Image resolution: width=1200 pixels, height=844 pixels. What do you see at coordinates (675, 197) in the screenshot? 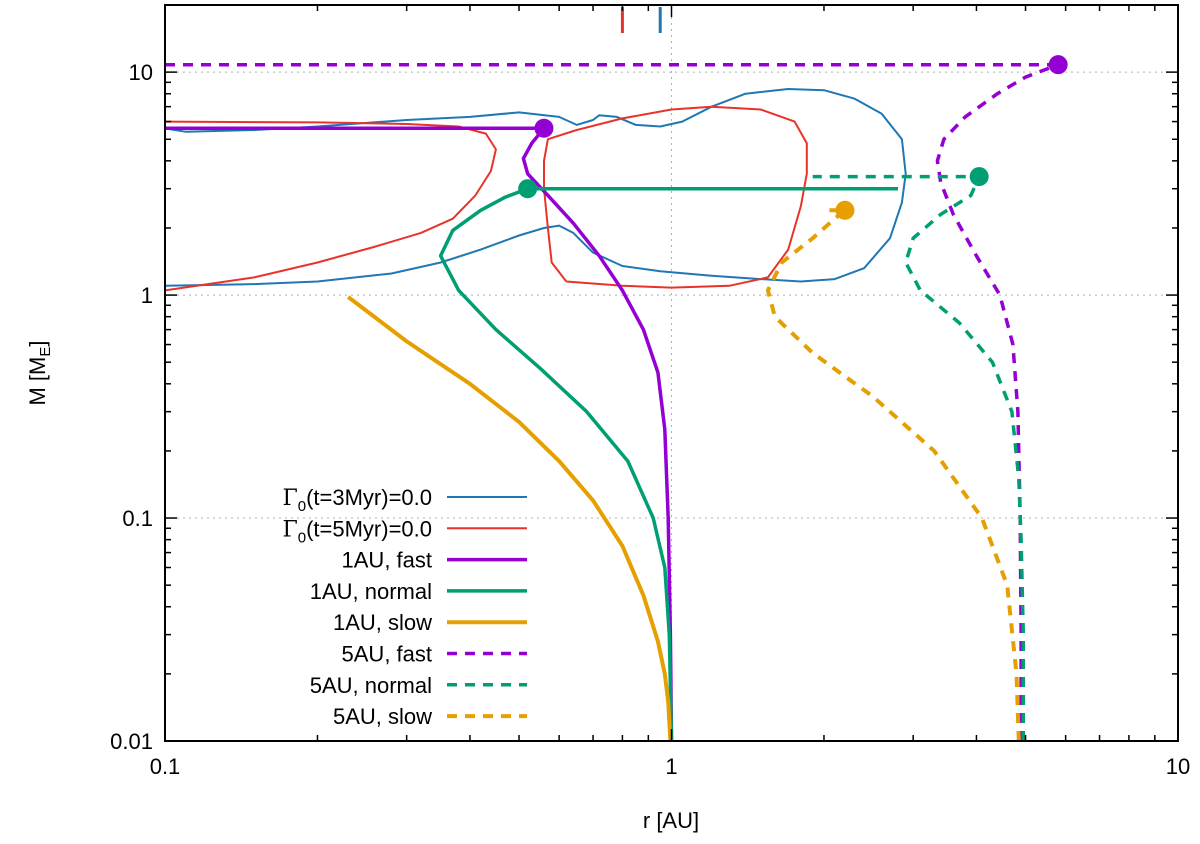
I see `series-line-gamma_5myr_loop` at bounding box center [675, 197].